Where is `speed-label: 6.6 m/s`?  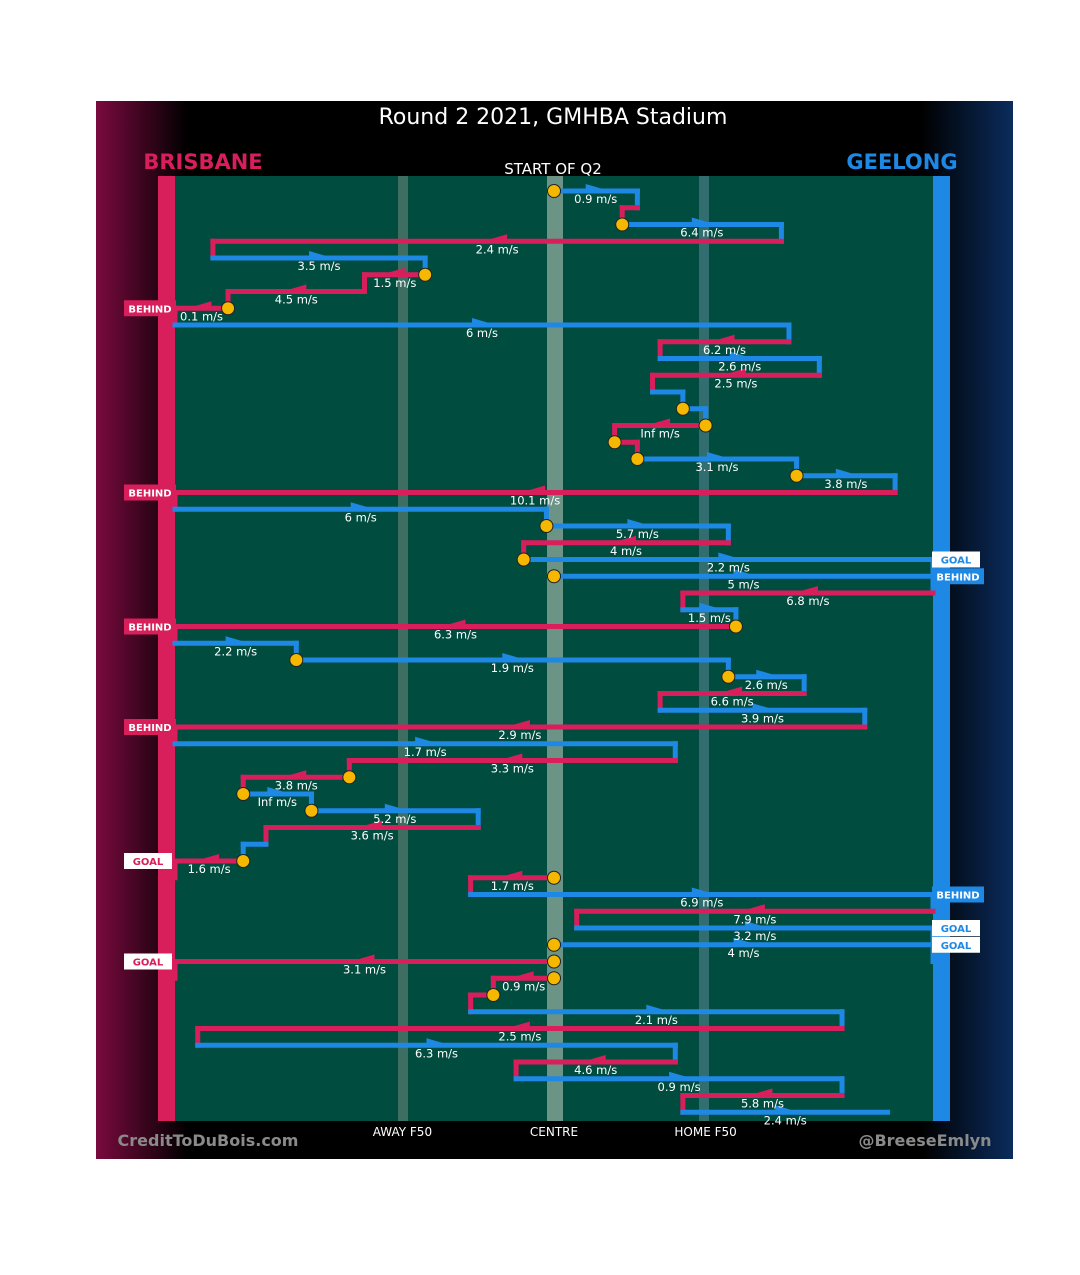 speed-label: 6.6 m/s is located at coordinates (732, 702).